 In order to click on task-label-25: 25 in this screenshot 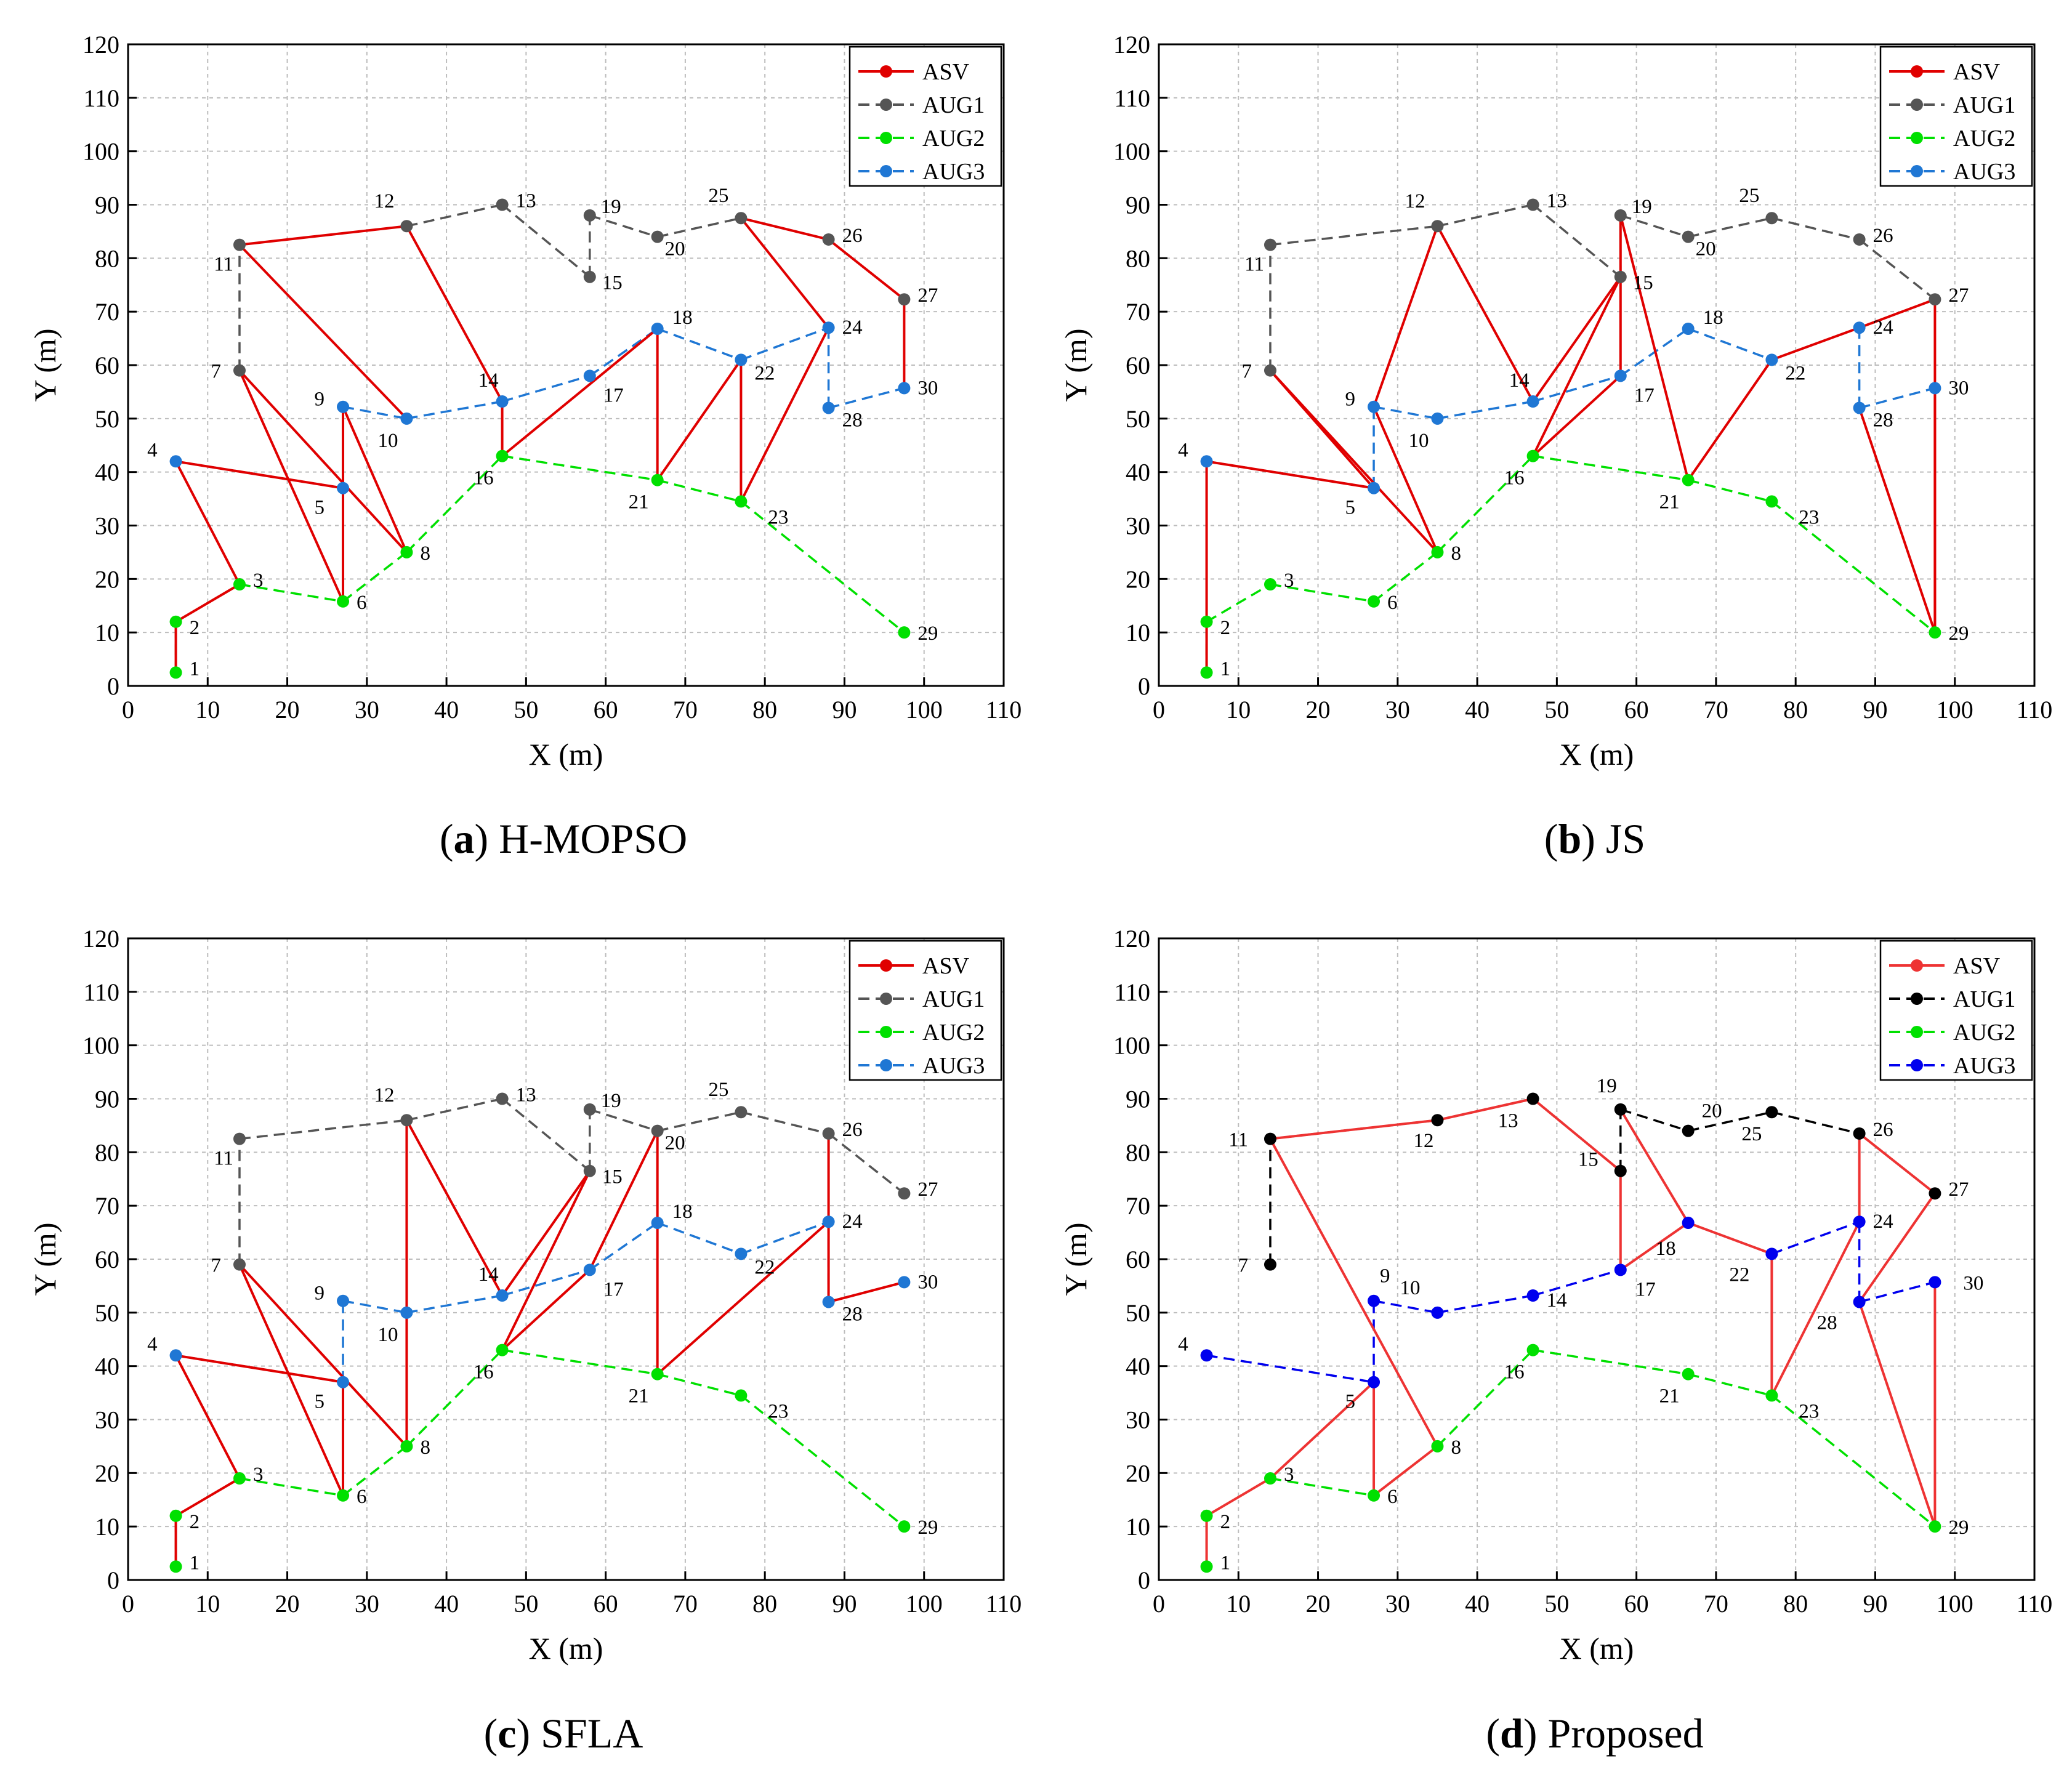, I will do `click(1752, 1134)`.